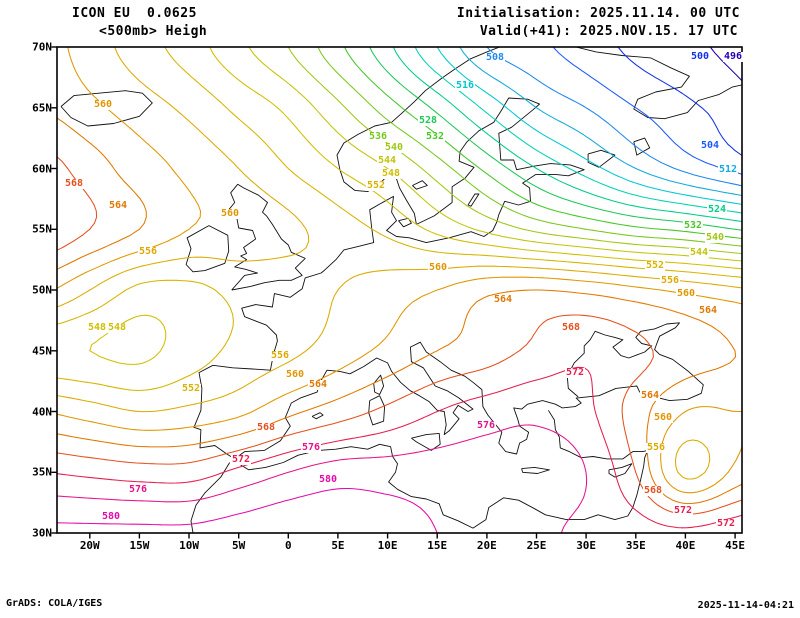  What do you see at coordinates (608, 31) in the screenshot?
I see `valid-time: Valid(+41): 2025.NOV.15. 17 UTC` at bounding box center [608, 31].